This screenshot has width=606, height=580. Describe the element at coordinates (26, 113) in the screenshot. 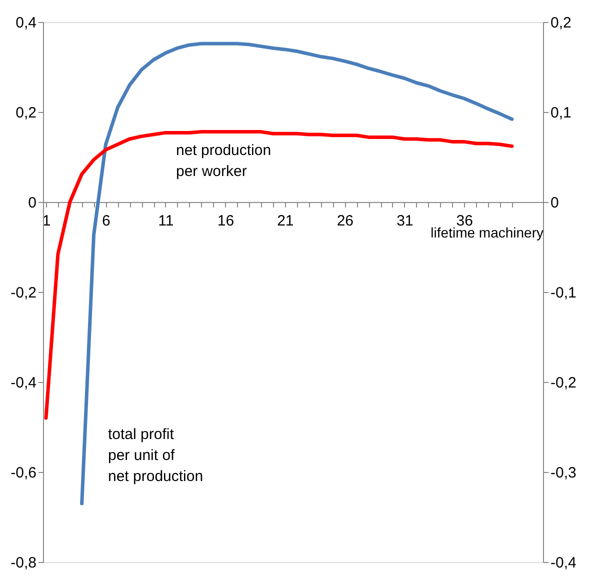

I see `y-tick-label: 0,2` at that location.